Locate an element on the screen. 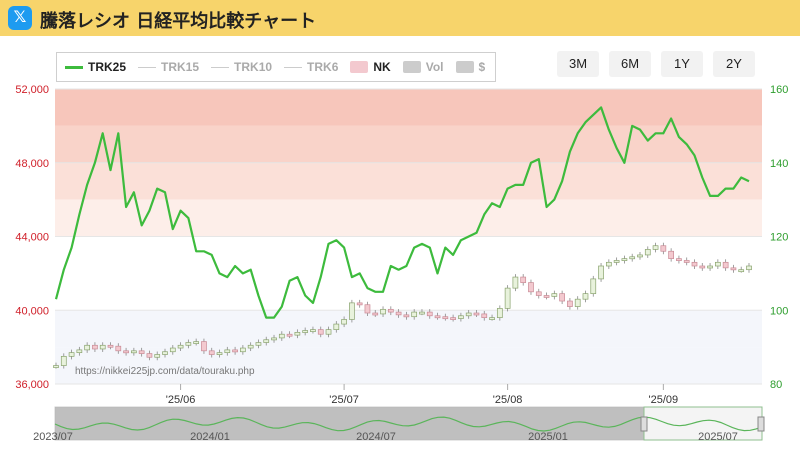 This screenshot has width=800, height=456. legend-item-vol: Vol is located at coordinates (423, 67).